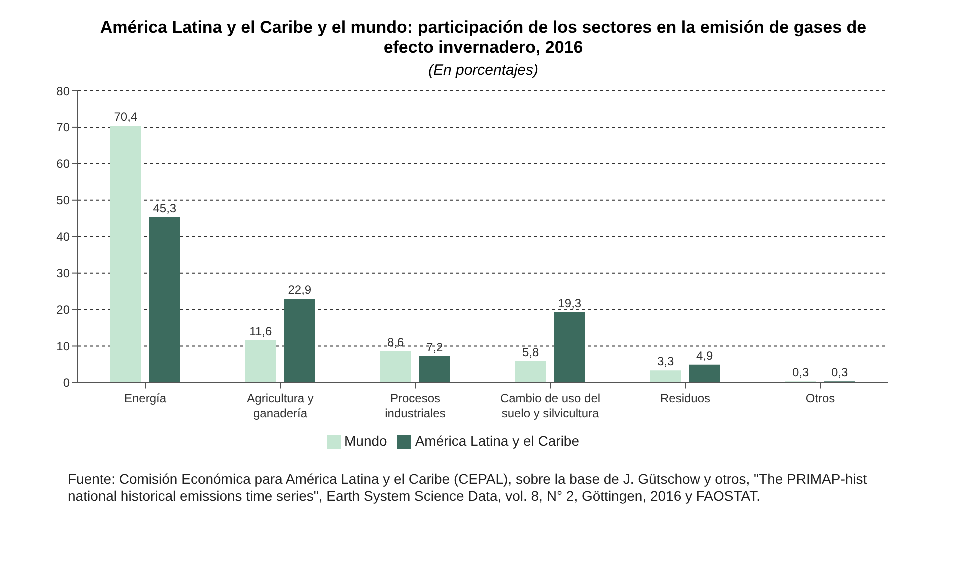 The image size is (967, 565). What do you see at coordinates (63, 164) in the screenshot?
I see `y-tick-label: 60` at bounding box center [63, 164].